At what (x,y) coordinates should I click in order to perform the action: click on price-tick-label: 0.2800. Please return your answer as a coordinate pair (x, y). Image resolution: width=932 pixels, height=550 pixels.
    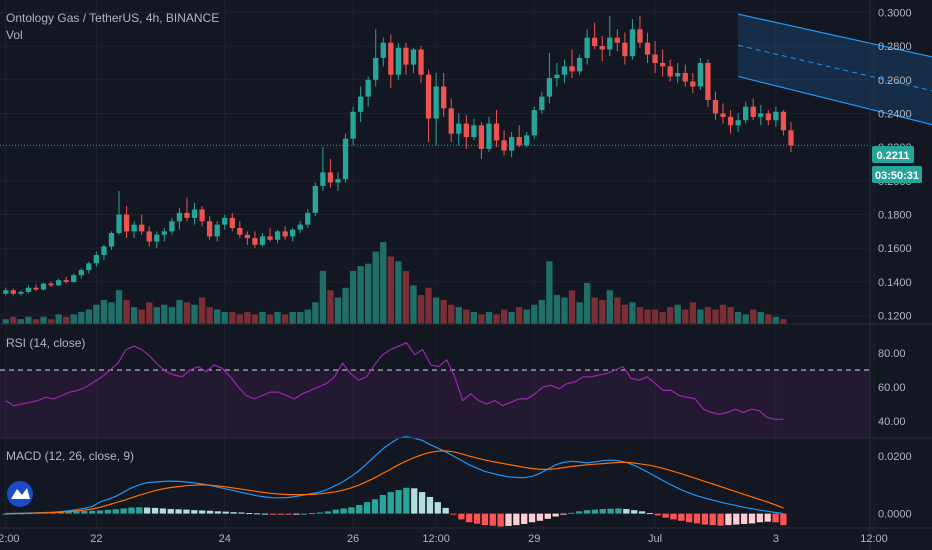
    Looking at the image, I should click on (895, 47).